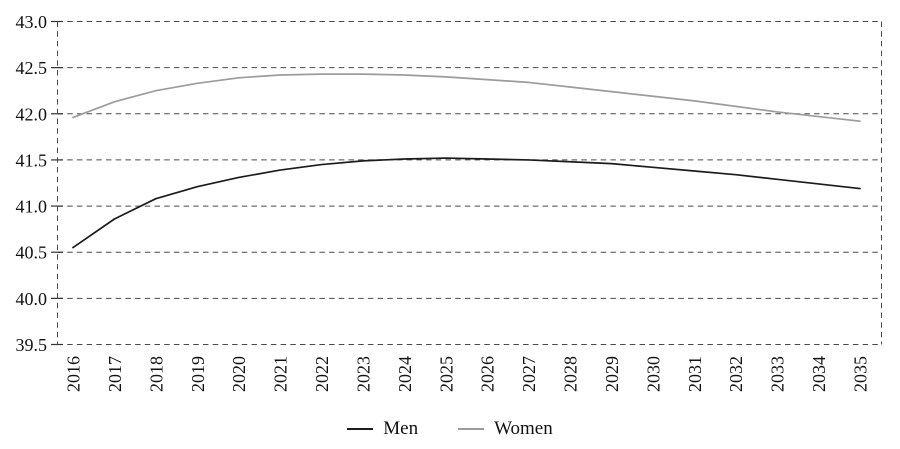 Image resolution: width=900 pixels, height=449 pixels. Describe the element at coordinates (382, 428) in the screenshot. I see `legend-item-men: Men` at that location.